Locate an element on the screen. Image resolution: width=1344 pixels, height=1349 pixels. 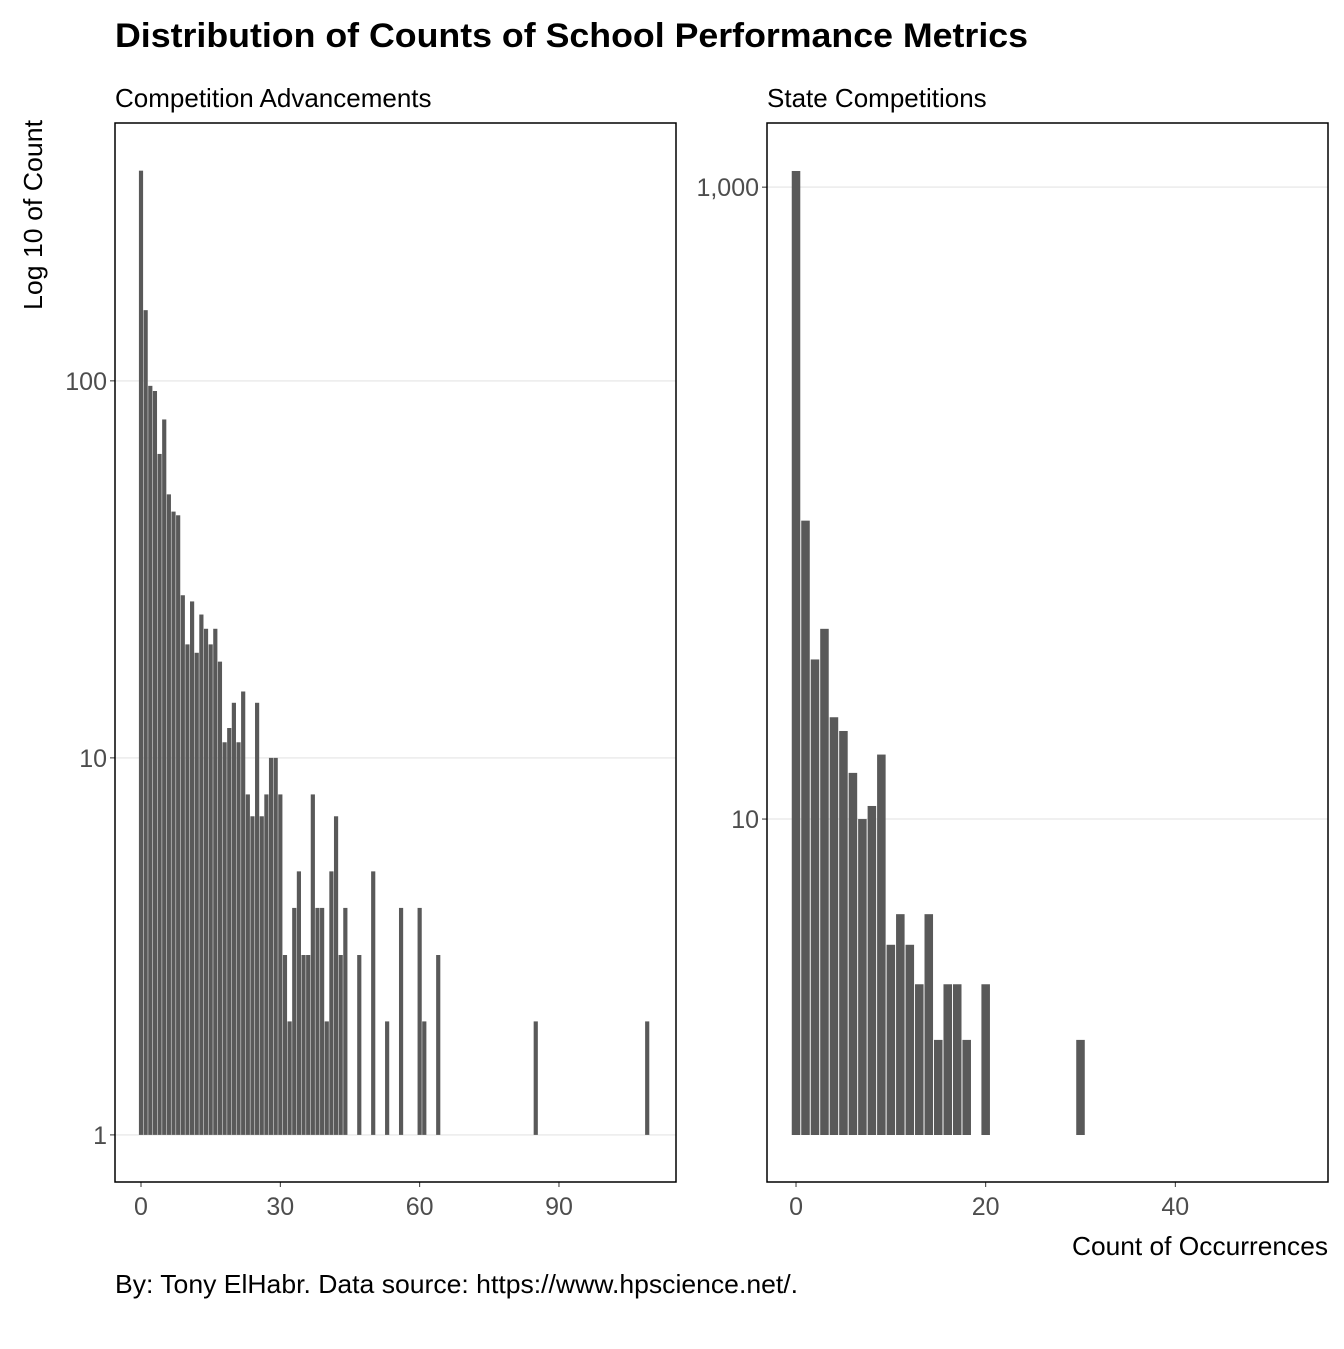
panel-subtitle: State Competitions is located at coordinates (877, 98).